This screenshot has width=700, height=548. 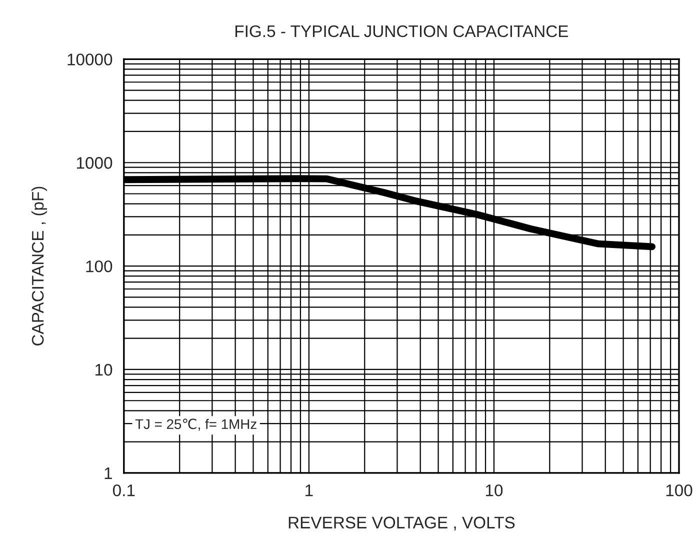 What do you see at coordinates (195, 424) in the screenshot?
I see `annotation: TJ = 25℃, f= 1MHz` at bounding box center [195, 424].